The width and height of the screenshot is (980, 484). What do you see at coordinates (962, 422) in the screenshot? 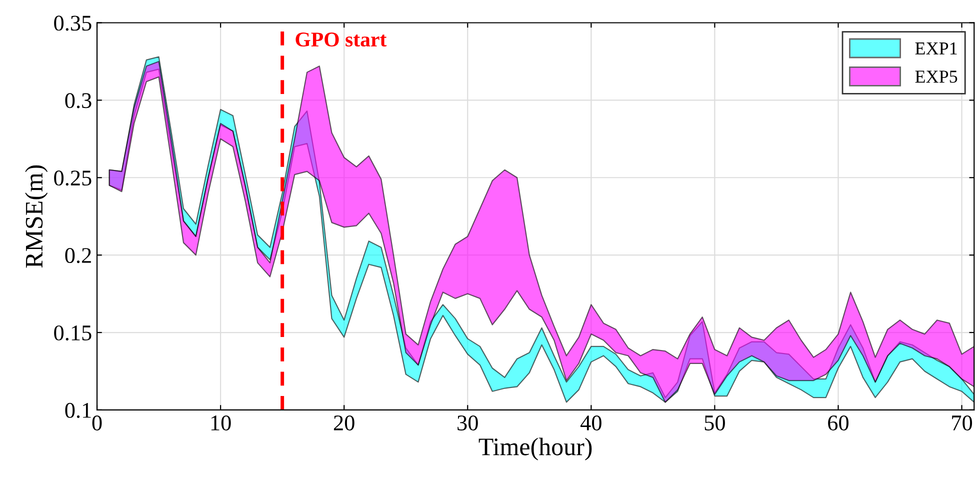
I see `x-tick-label: 70` at bounding box center [962, 422].